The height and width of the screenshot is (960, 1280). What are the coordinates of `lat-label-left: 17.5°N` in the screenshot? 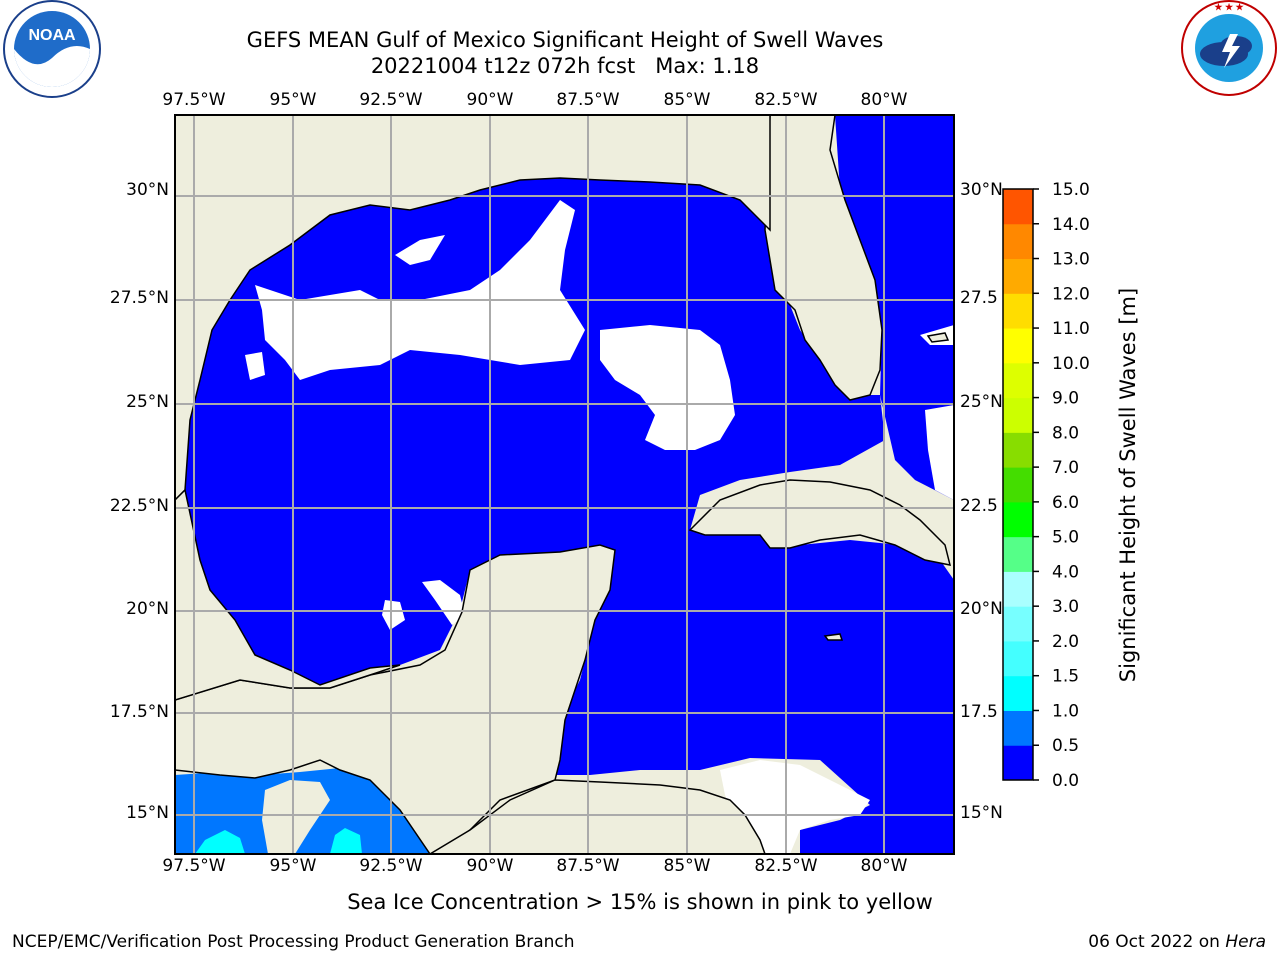 It's located at (139, 712).